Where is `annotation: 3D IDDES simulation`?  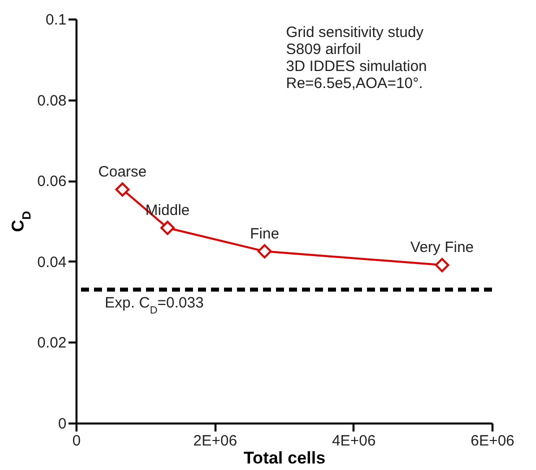 annotation: 3D IDDES simulation is located at coordinates (356, 66).